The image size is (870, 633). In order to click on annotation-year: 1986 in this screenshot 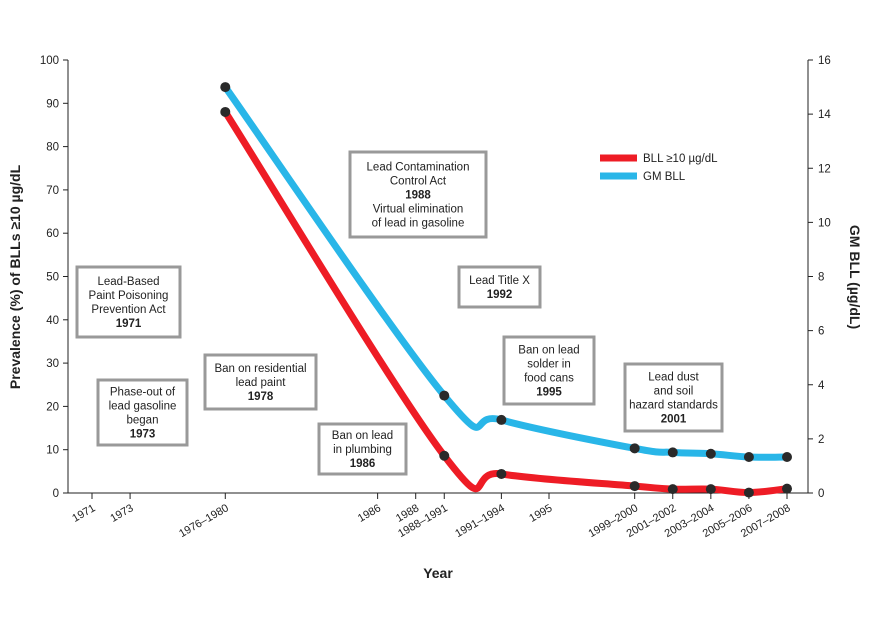, I will do `click(363, 464)`.